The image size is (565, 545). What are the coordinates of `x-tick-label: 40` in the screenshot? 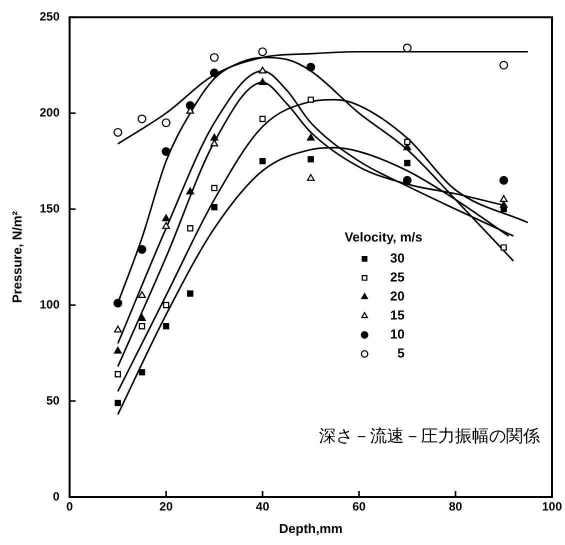 It's located at (263, 507).